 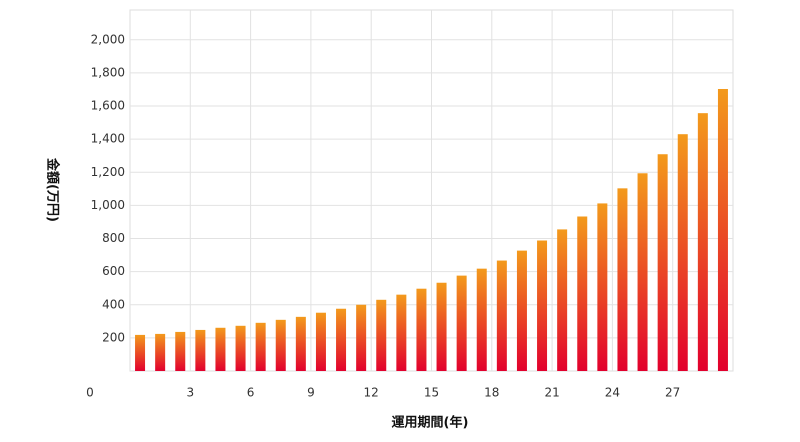 What do you see at coordinates (108, 172) in the screenshot?
I see `y-tick-label: 1,200` at bounding box center [108, 172].